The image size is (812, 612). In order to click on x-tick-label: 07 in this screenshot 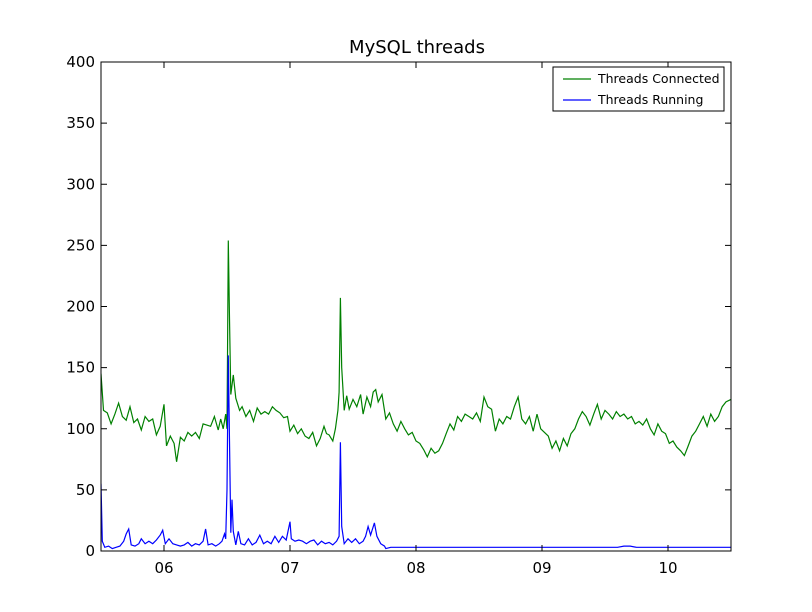, I will do `click(289, 568)`.